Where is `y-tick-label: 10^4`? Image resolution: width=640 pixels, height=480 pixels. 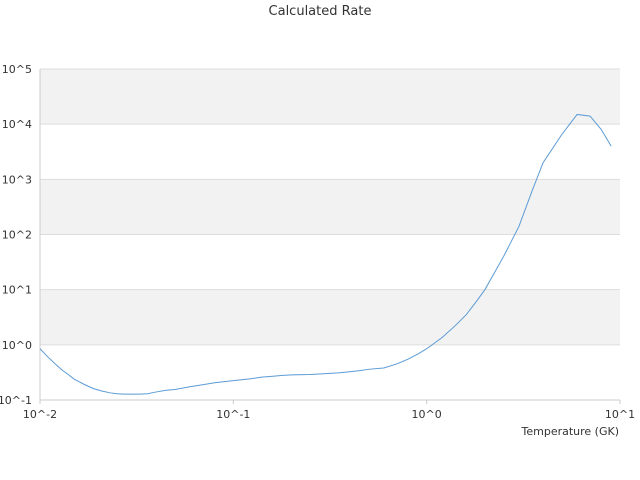
y-tick-label: 10^4 is located at coordinates (17, 124).